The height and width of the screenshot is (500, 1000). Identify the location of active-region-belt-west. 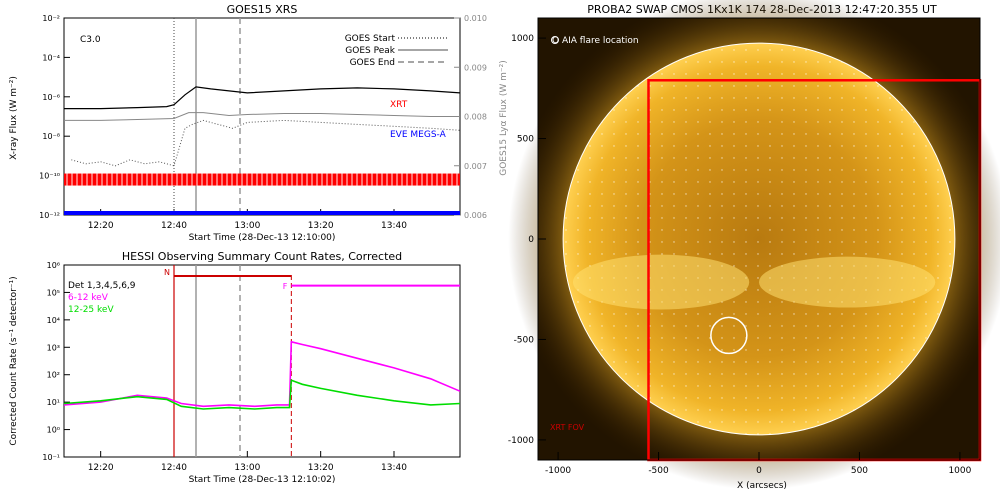
(661, 282).